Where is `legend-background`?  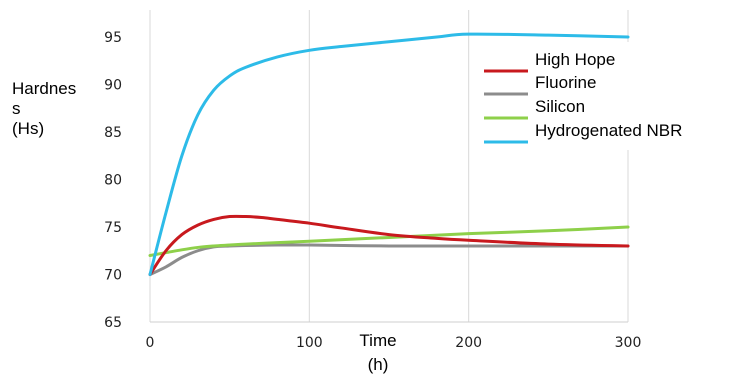
legend-background is located at coordinates (598, 96).